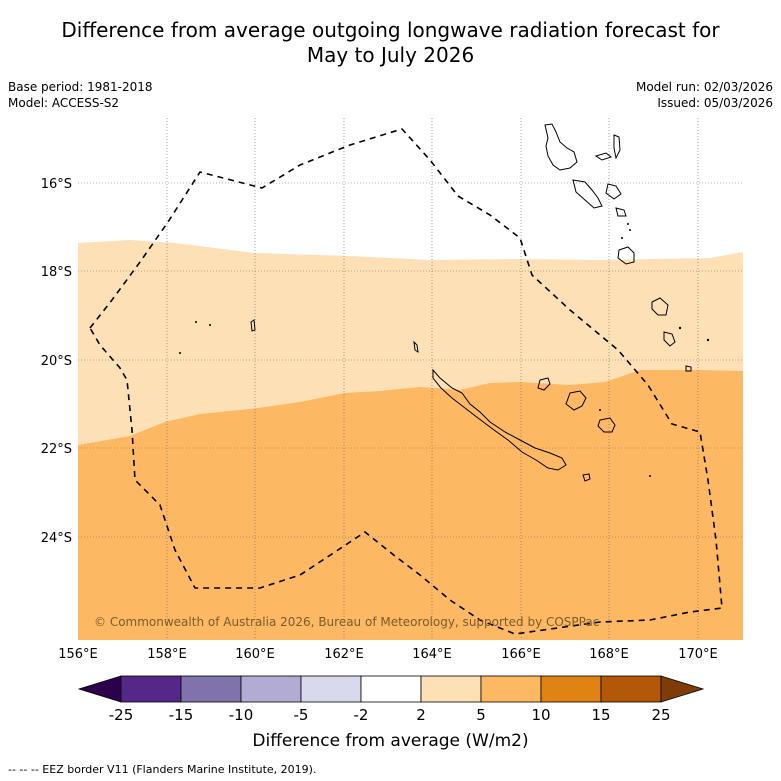 This screenshot has width=781, height=781. Describe the element at coordinates (56, 538) in the screenshot. I see `lat-label: 24°S` at that location.